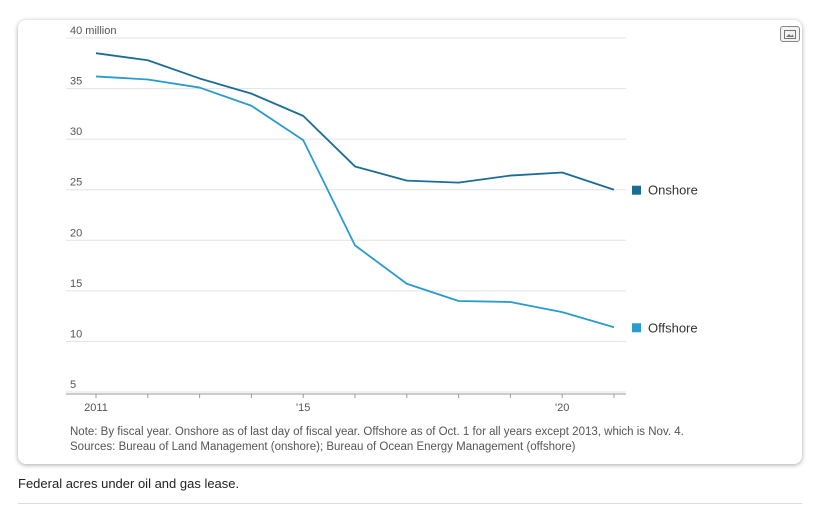 The height and width of the screenshot is (512, 834). What do you see at coordinates (636, 190) in the screenshot?
I see `legend-swatch-onshore` at bounding box center [636, 190].